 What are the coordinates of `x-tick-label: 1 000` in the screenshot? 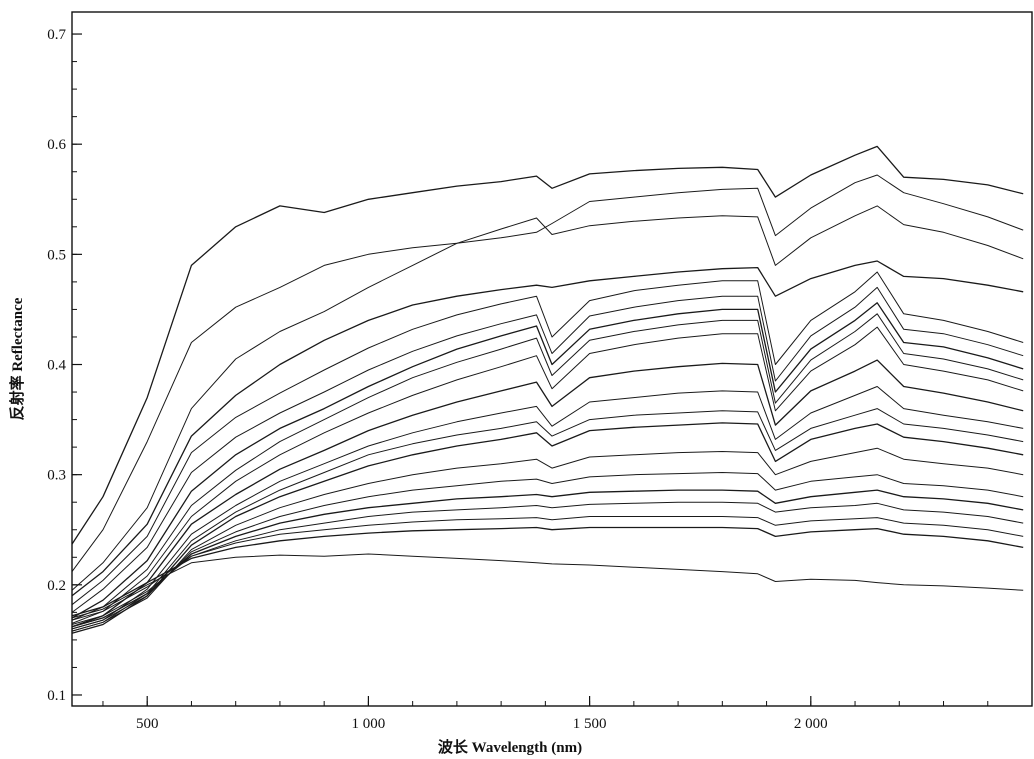 It's located at (369, 724).